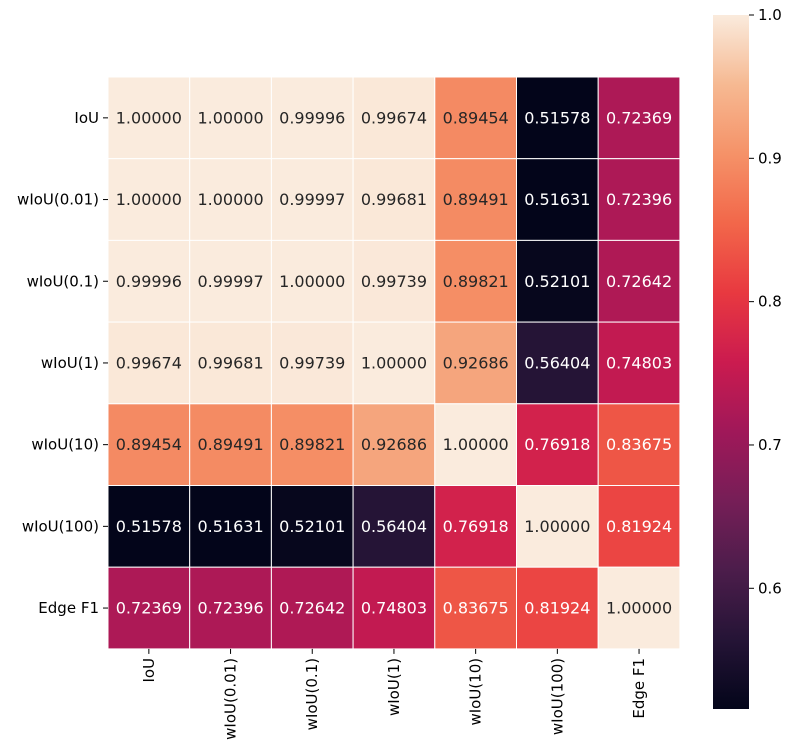  Describe the element at coordinates (476, 281) in the screenshot. I see `heatmap-cell-value: 0.89821` at that location.